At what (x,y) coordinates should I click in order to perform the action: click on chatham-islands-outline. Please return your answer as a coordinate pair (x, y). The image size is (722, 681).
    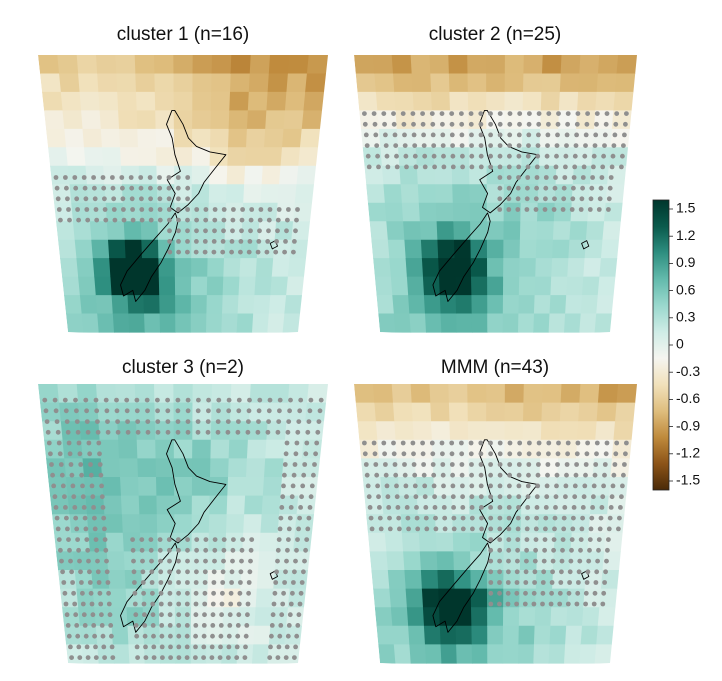
    Looking at the image, I should click on (273, 245).